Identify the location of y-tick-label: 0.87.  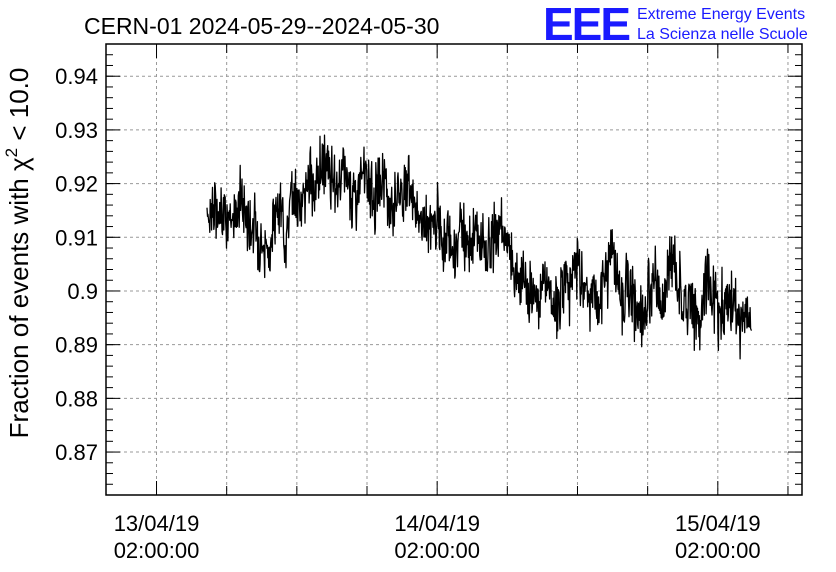
(76, 452).